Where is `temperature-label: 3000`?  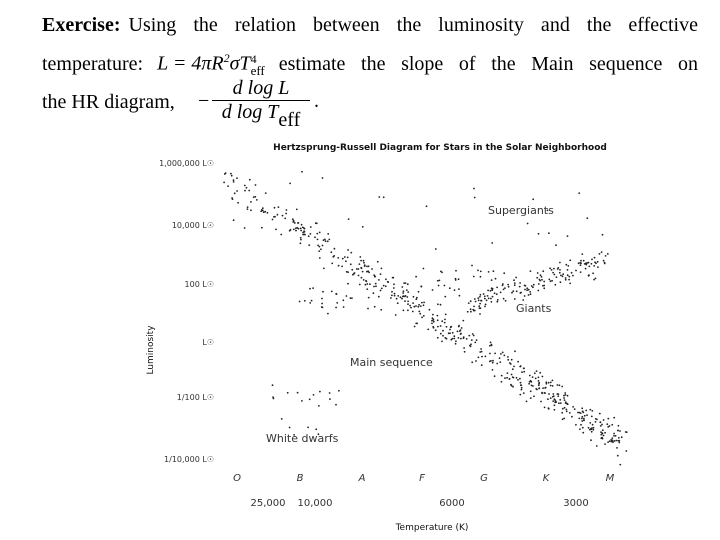
temperature-label: 3000 is located at coordinates (575, 503).